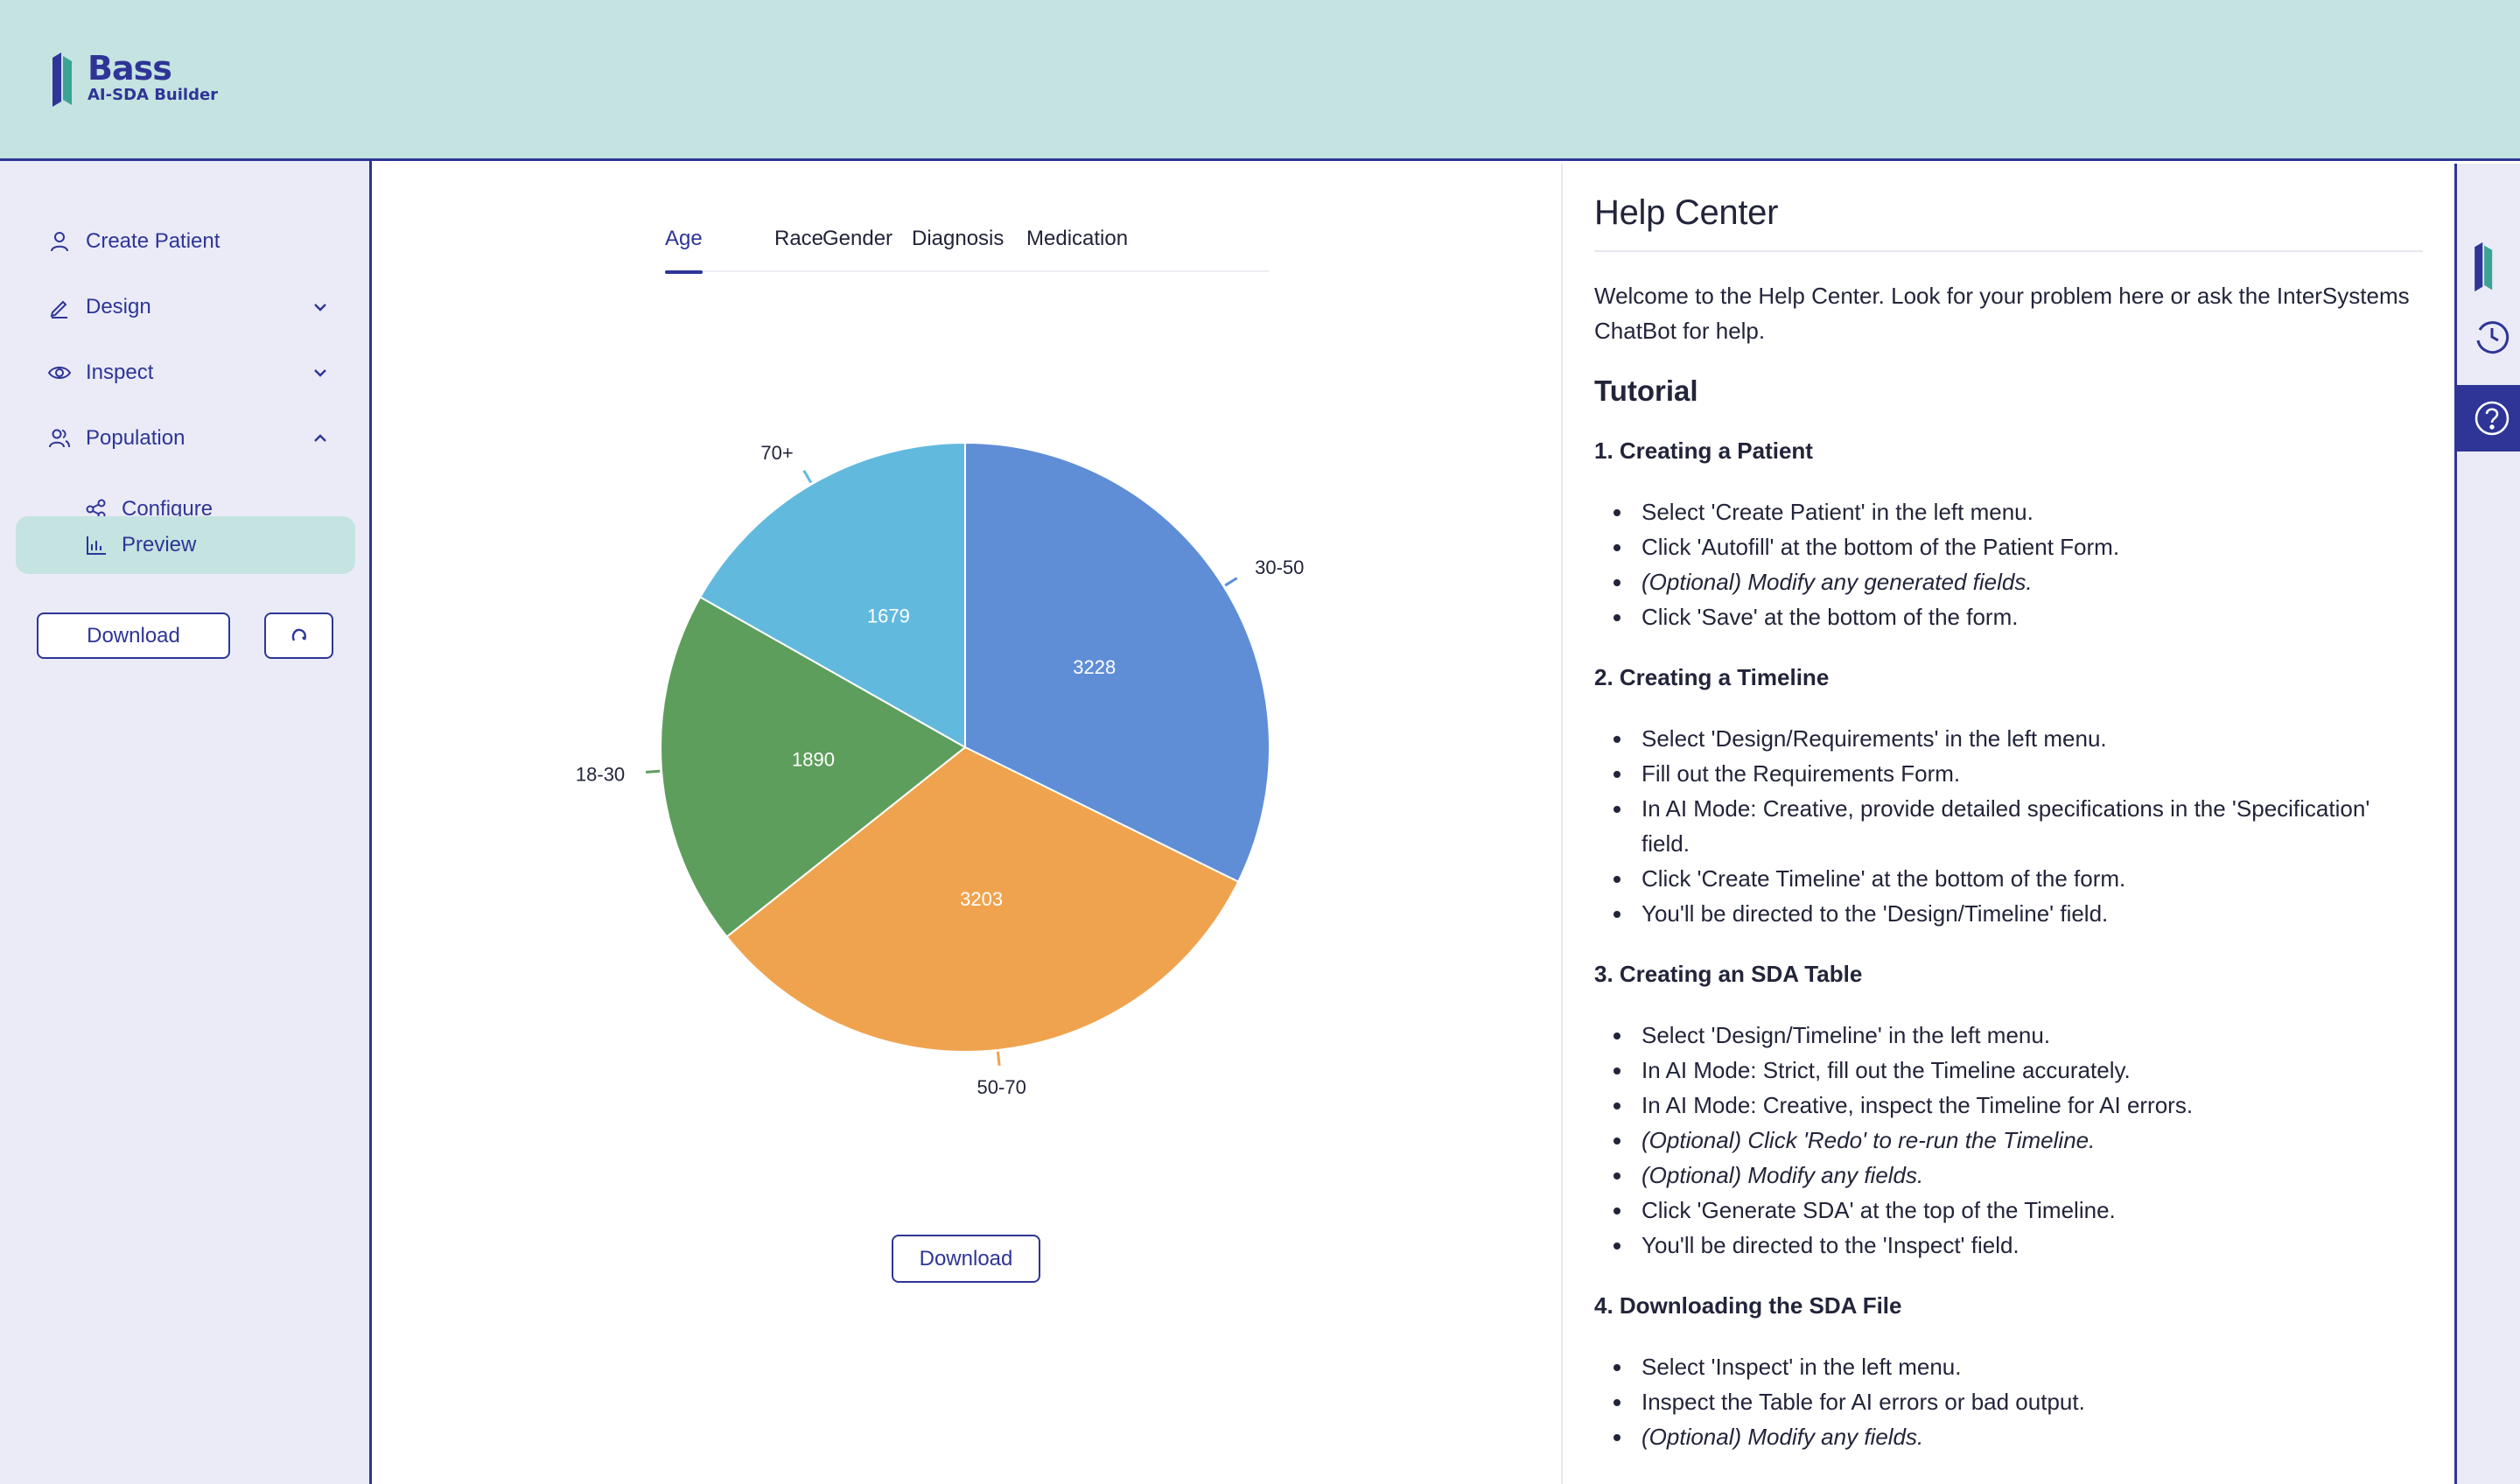 The image size is (2520, 1484). I want to click on tab-race: Race, so click(798, 249).